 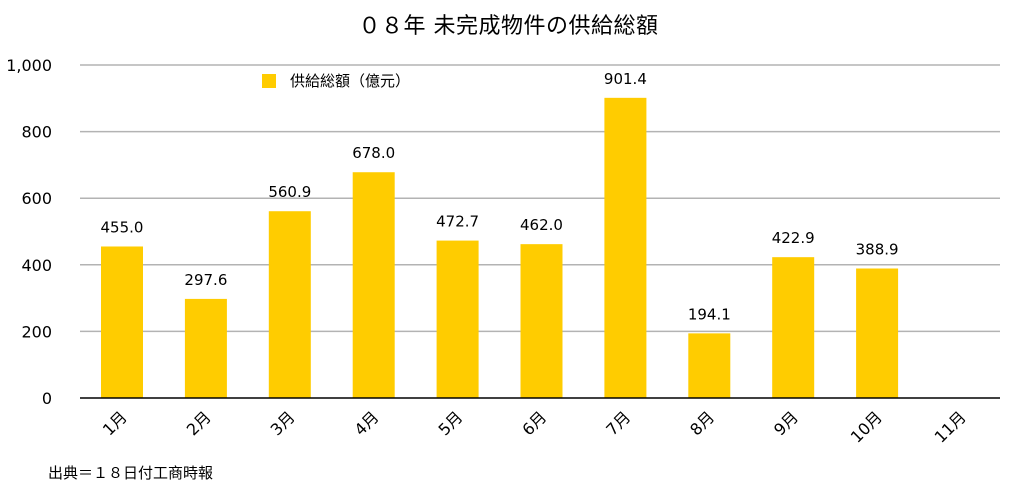 I want to click on chart-title: ０８年 未完成物件の供給総額, so click(x=508, y=26).